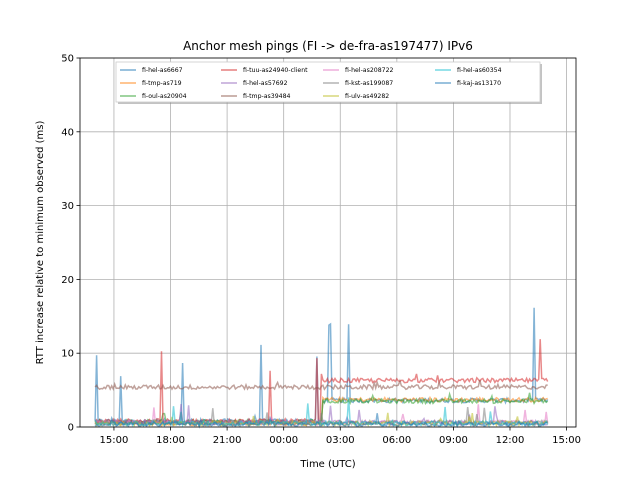 Image resolution: width=640 pixels, height=480 pixels. What do you see at coordinates (162, 70) in the screenshot?
I see `legend-label-fi-hel-as6667: fi-hel-as6667` at bounding box center [162, 70].